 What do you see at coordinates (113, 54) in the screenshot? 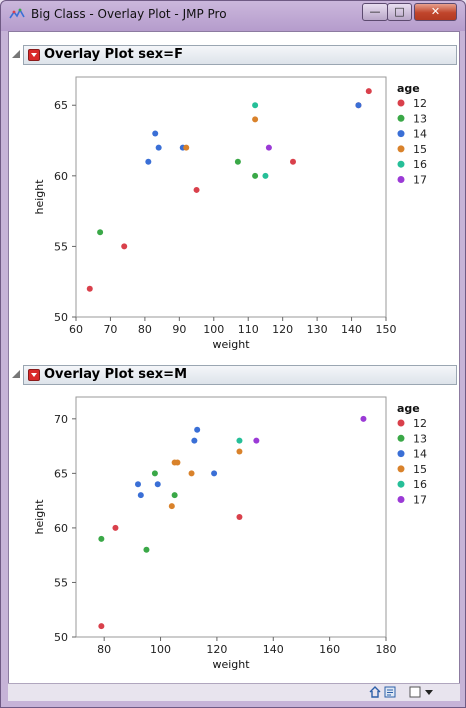
I see `plot-title: Overlay Plot sex=F` at bounding box center [113, 54].